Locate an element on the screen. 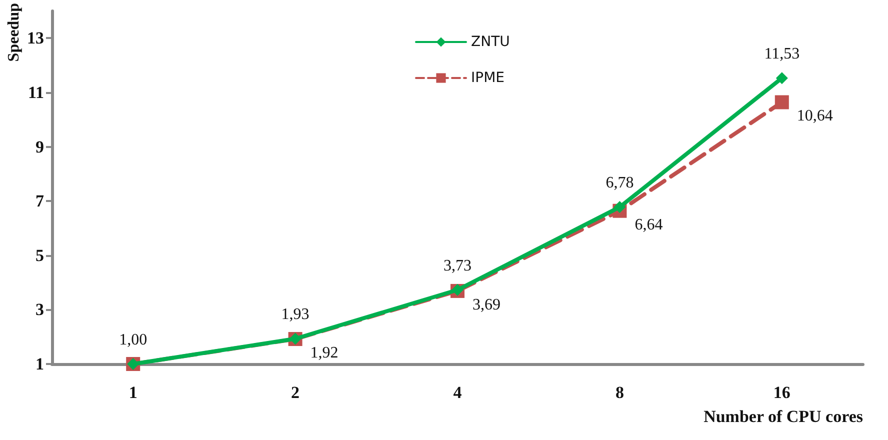 This screenshot has width=888, height=440. legend-label: ZNTU is located at coordinates (490, 42).